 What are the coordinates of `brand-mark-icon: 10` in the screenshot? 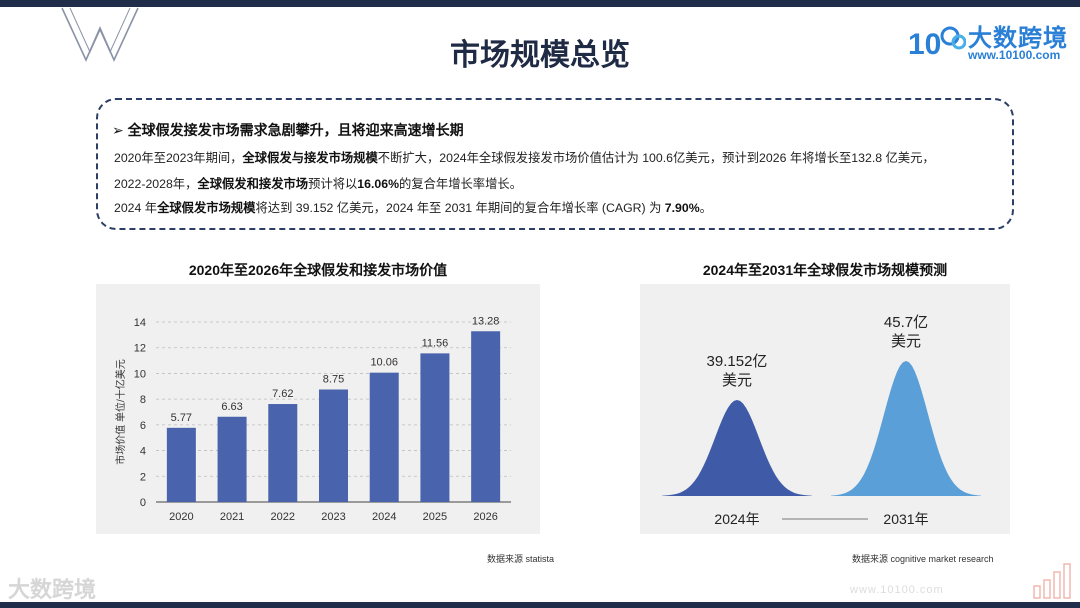 It's located at (937, 43).